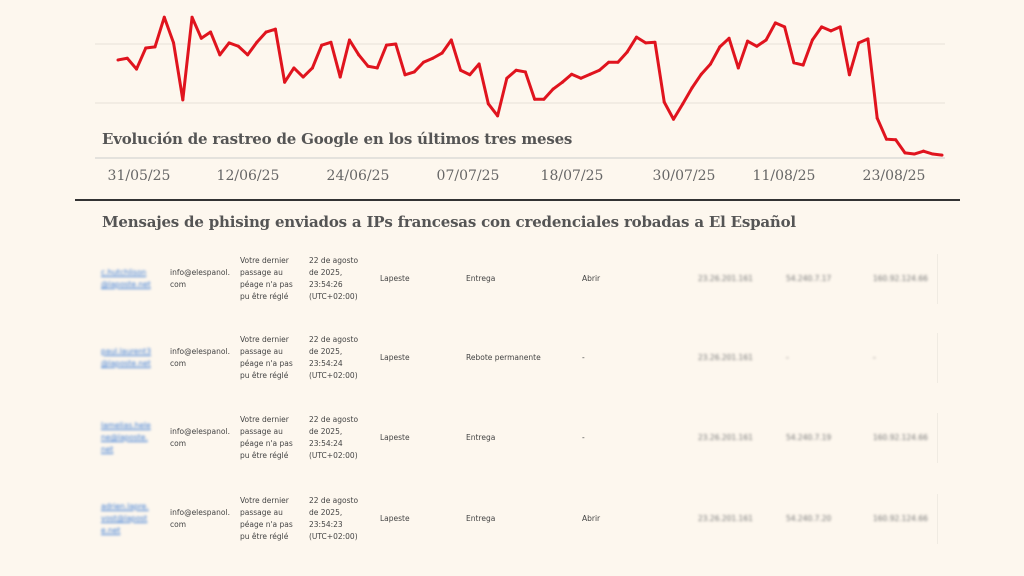  I want to click on ip-address: 54.240.7.17, so click(809, 278).